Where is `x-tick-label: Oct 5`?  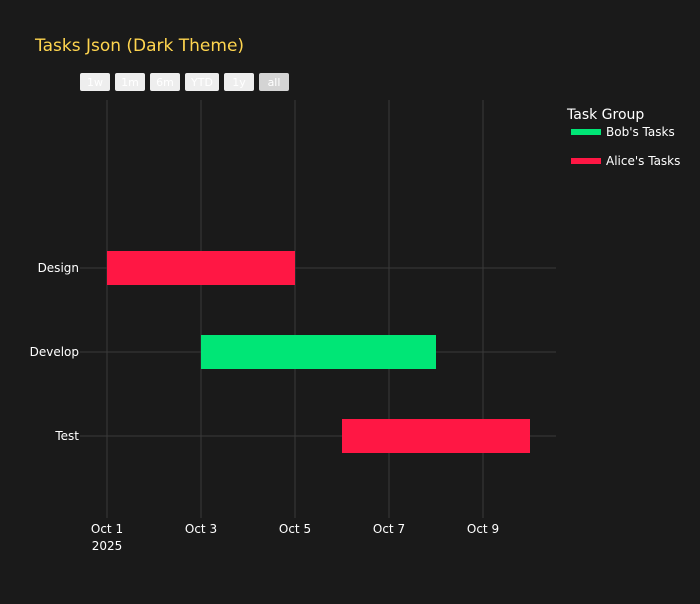 x-tick-label: Oct 5 is located at coordinates (295, 529).